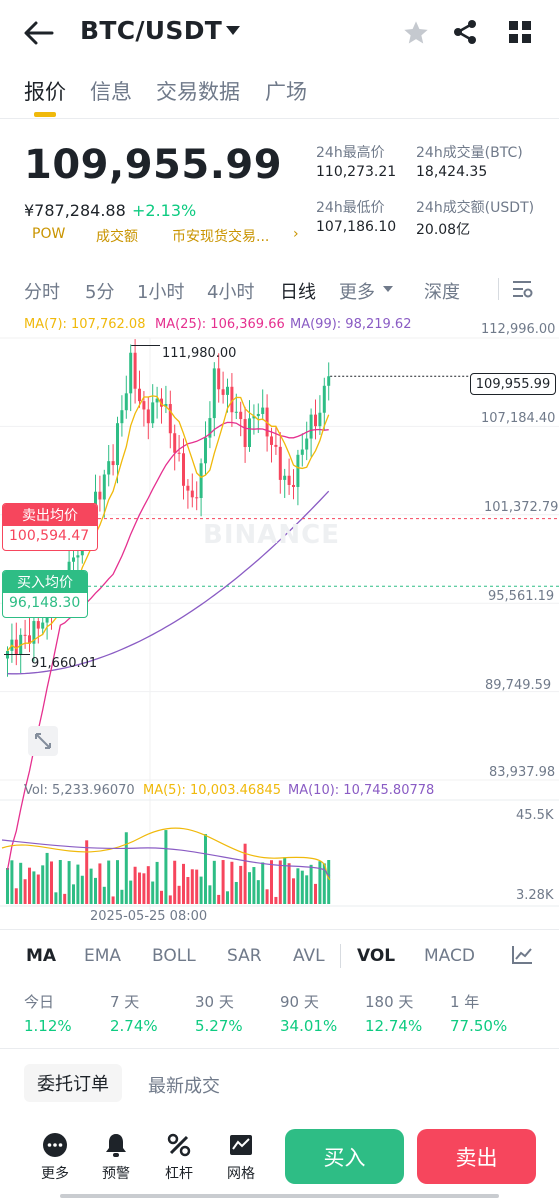 The height and width of the screenshot is (1200, 559). What do you see at coordinates (50, 527) in the screenshot?
I see `sell-avg-box: 卖出均价 100,594.47` at bounding box center [50, 527].